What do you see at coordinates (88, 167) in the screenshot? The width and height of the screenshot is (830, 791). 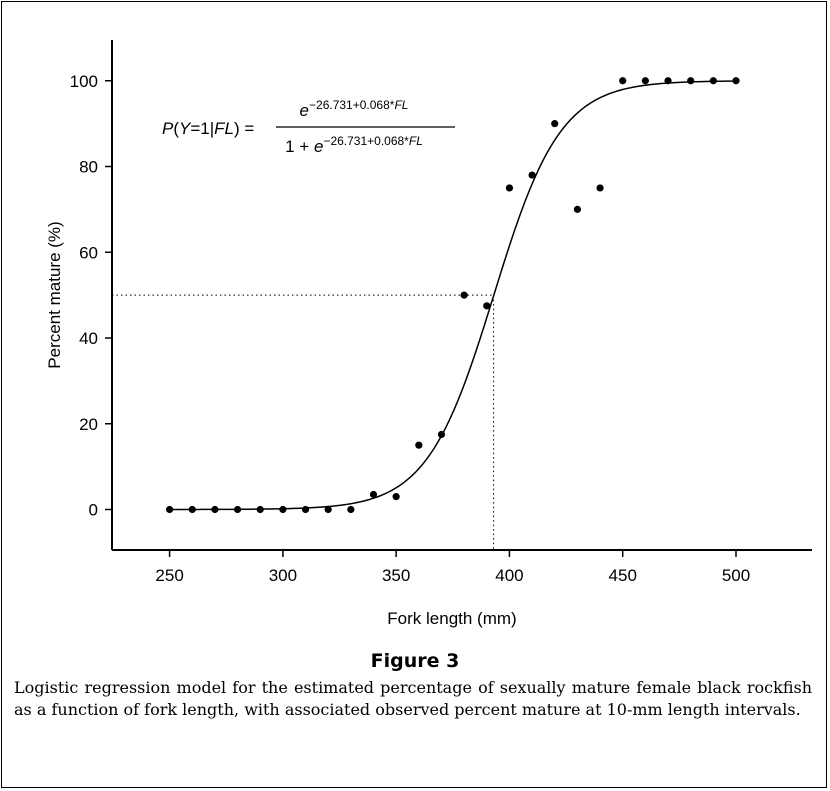 I see `y-tick-label: 80` at bounding box center [88, 167].